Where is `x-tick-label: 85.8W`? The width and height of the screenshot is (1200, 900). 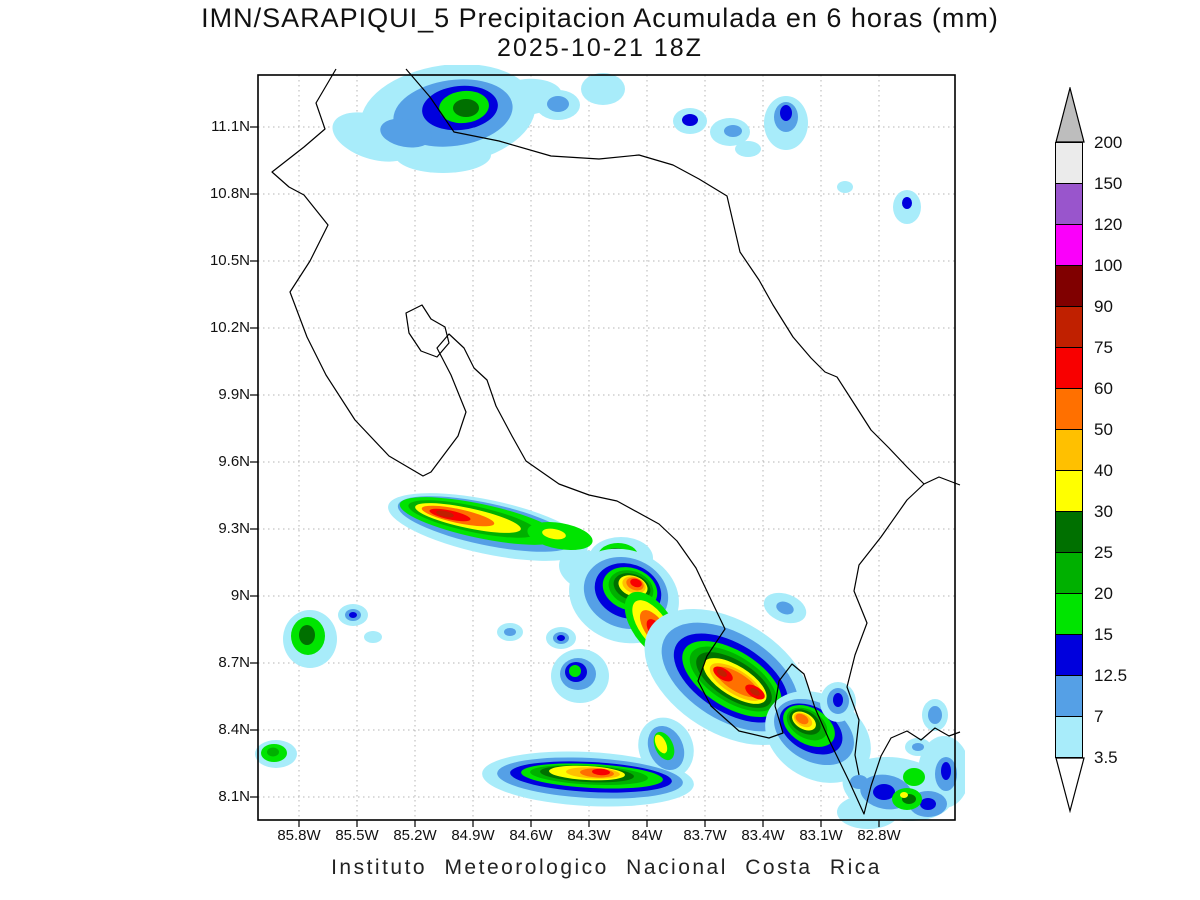
x-tick-label: 85.8W is located at coordinates (299, 835).